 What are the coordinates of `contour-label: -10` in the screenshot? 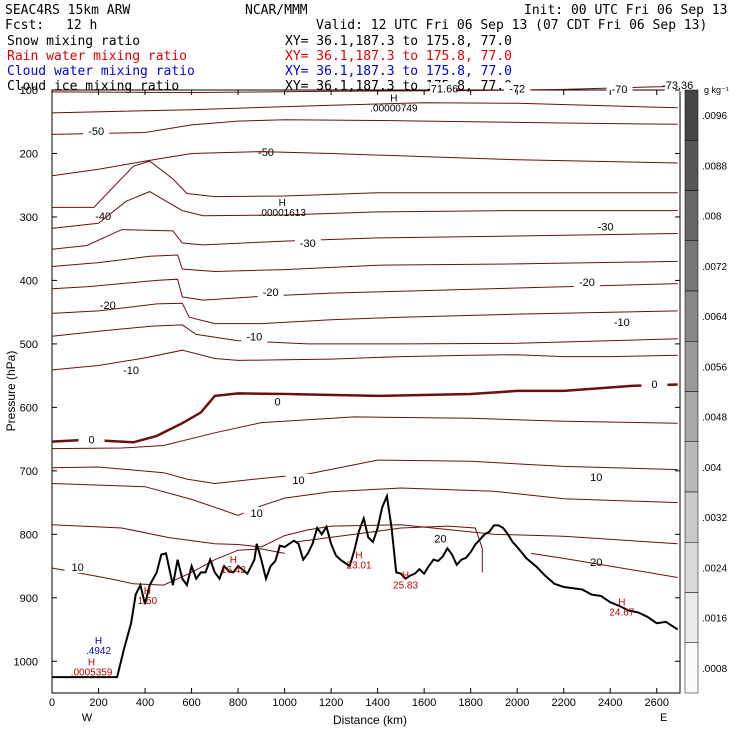 It's located at (254, 338).